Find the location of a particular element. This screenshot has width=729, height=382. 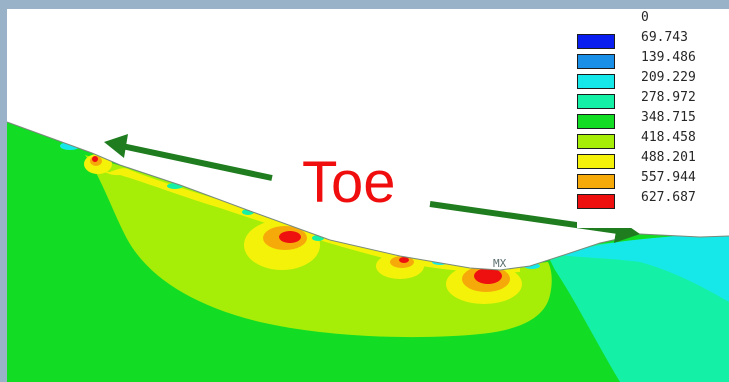

arrow-left-head is located at coordinates (116, 146).